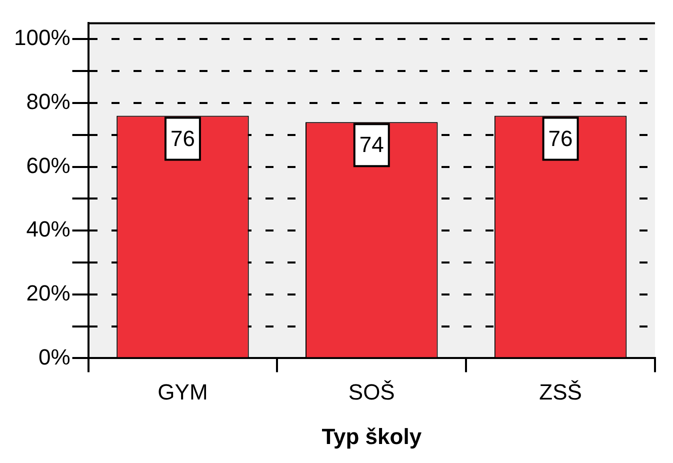 The height and width of the screenshot is (463, 673). Describe the element at coordinates (42, 37) in the screenshot. I see `y-tick-label: 100%` at that location.